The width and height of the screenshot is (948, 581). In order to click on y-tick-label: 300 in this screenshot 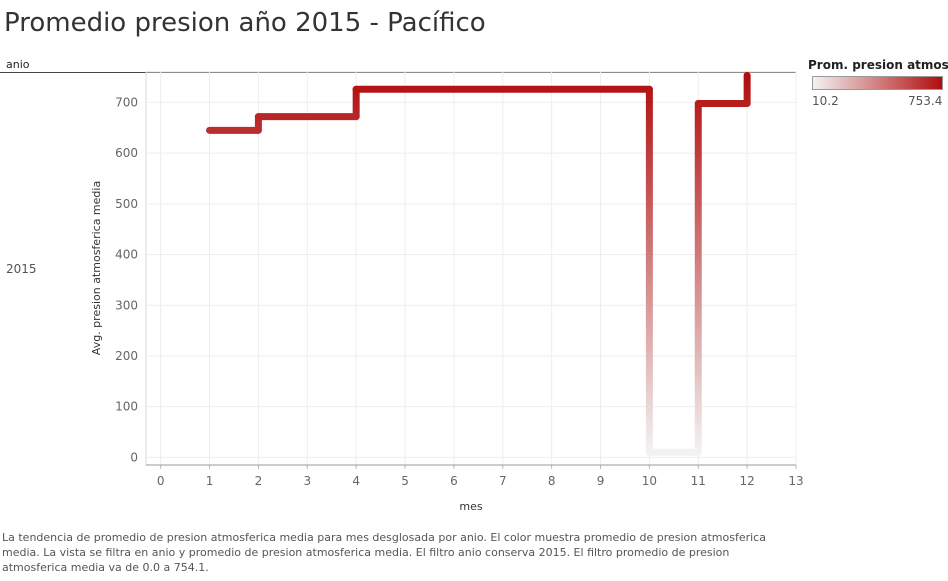, I will do `click(126, 305)`.